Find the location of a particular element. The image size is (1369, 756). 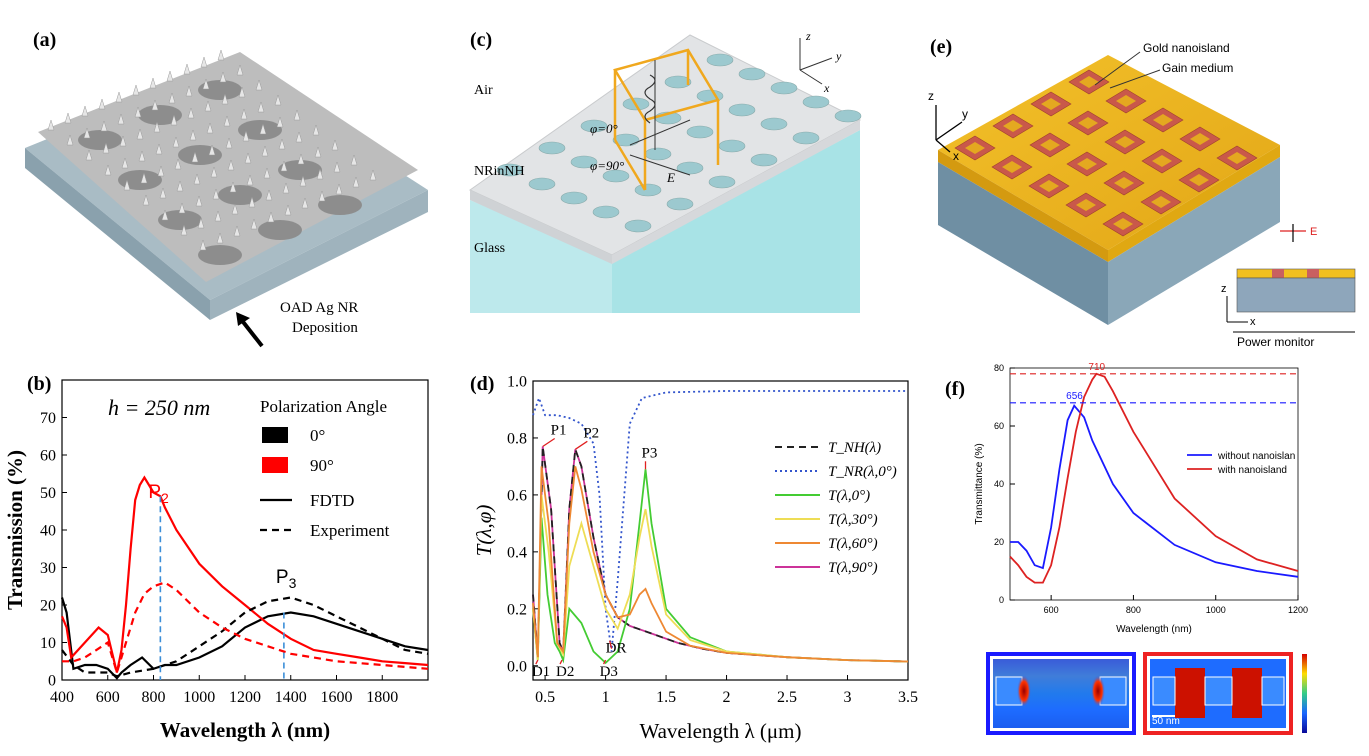

x-tick-label: 800 is located at coordinates (1133, 610).